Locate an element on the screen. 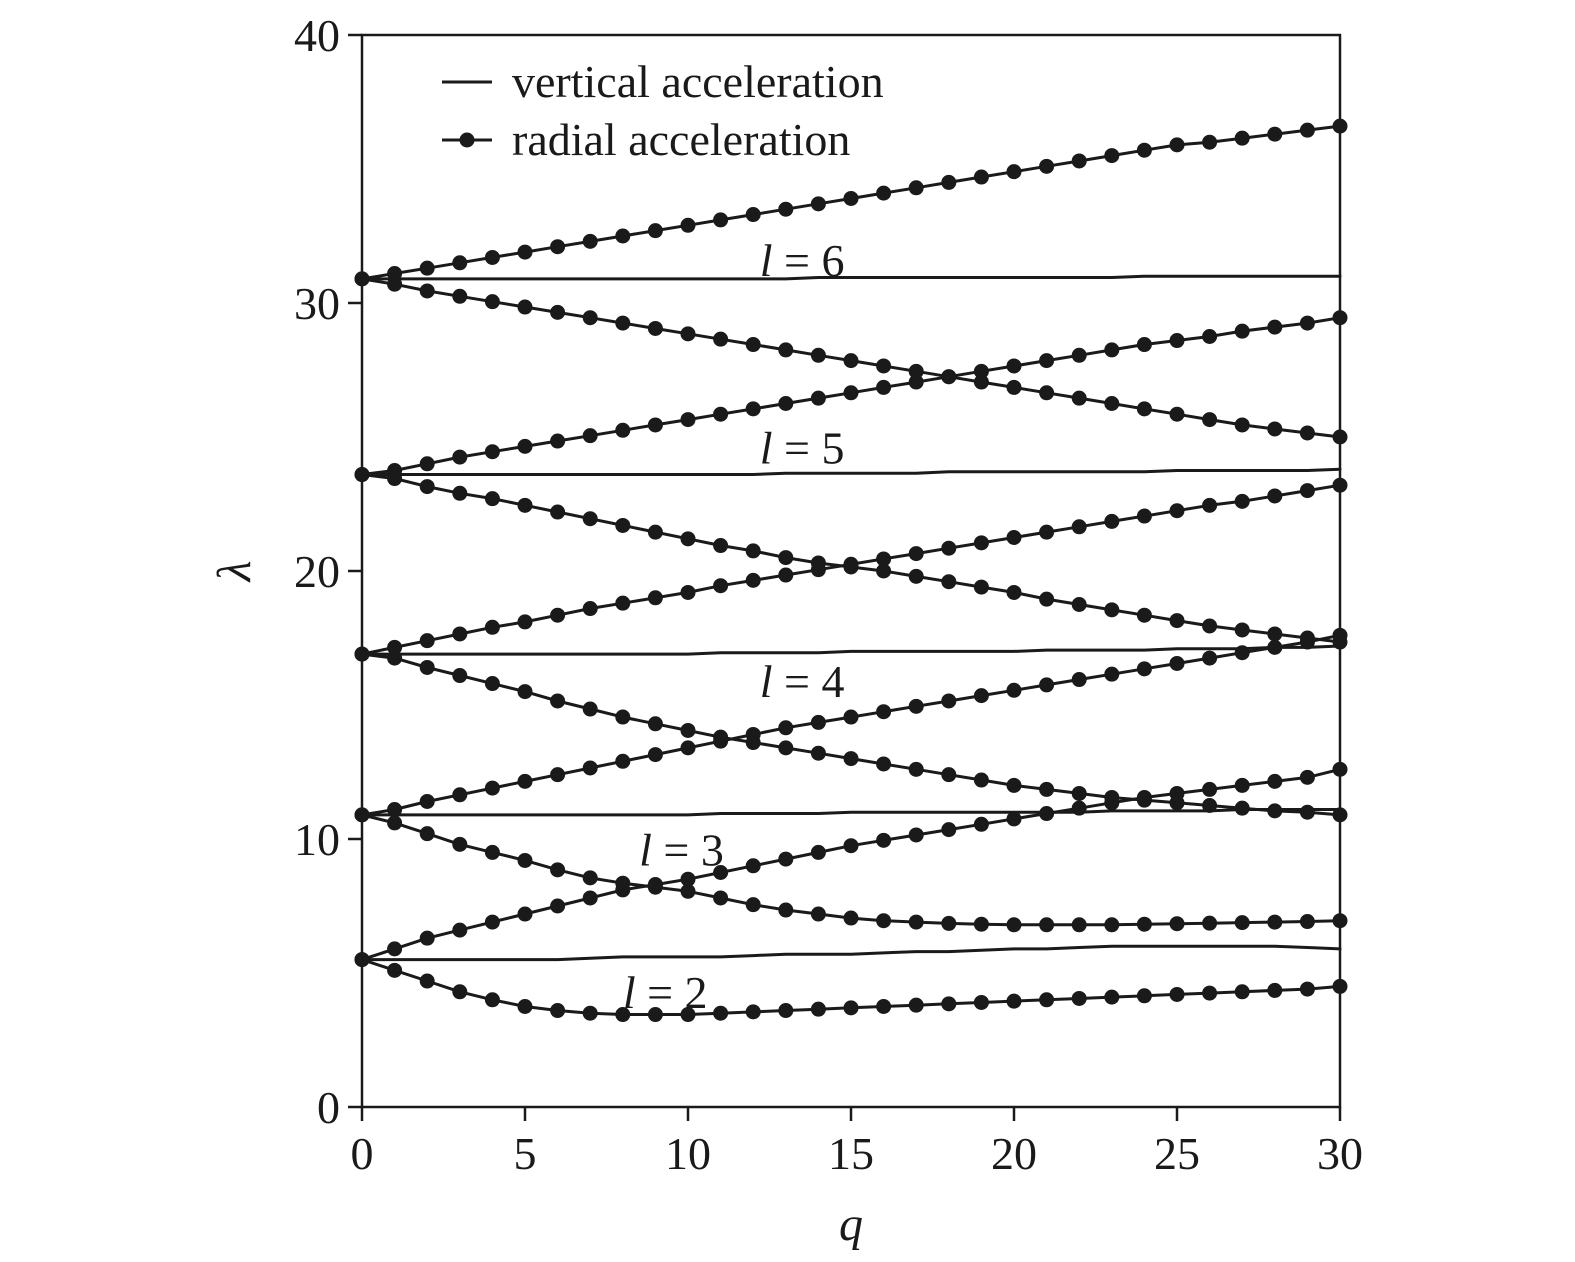  curve-label: l = 6 is located at coordinates (802, 260).